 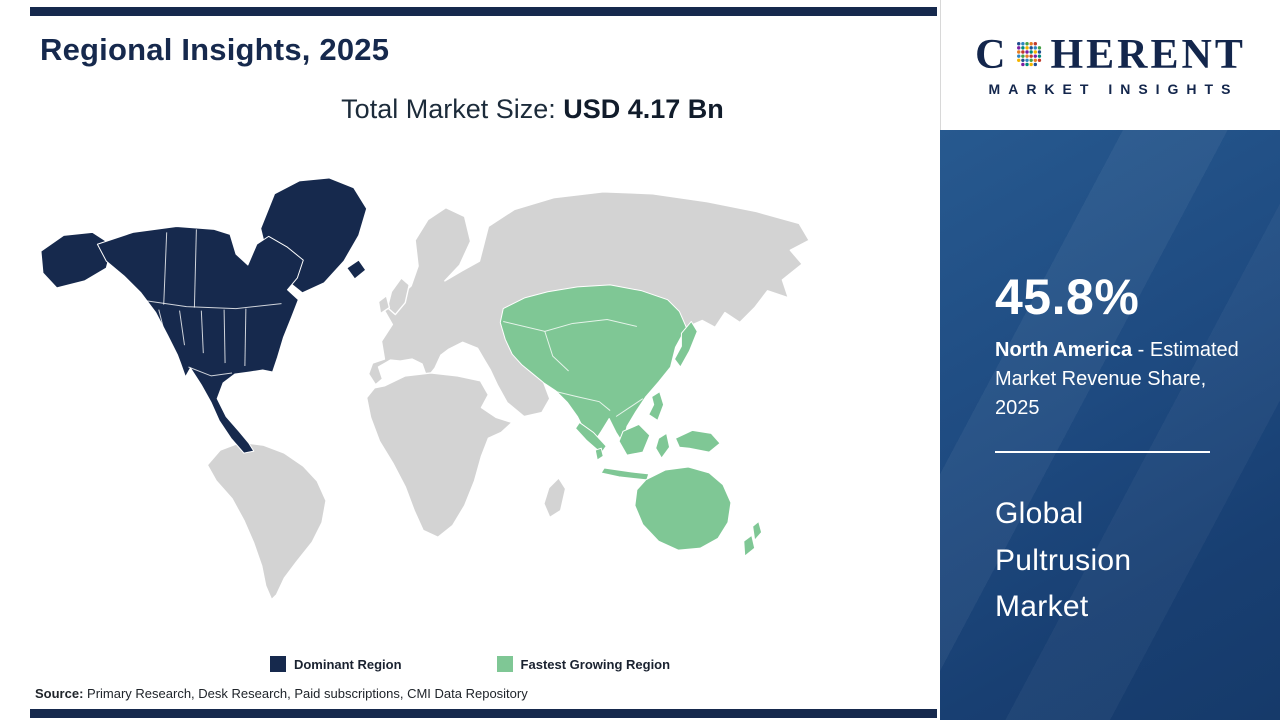 What do you see at coordinates (663, 446) in the screenshot?
I see `region-sulawesi` at bounding box center [663, 446].